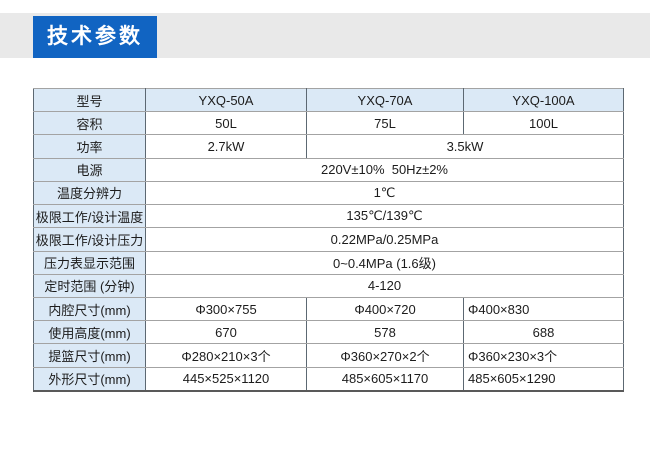  Describe the element at coordinates (226, 355) in the screenshot. I see `value-cell: Φ280×210×3个` at that location.